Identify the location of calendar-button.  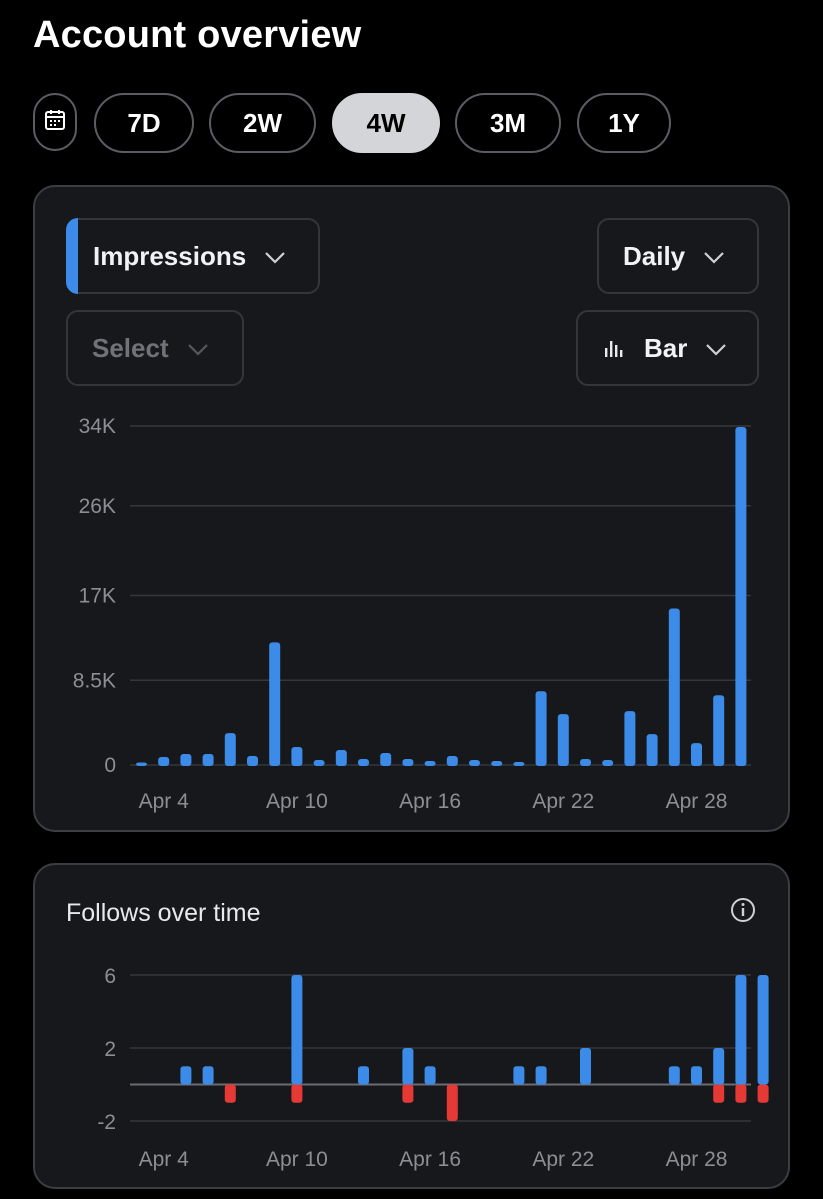
(55, 122).